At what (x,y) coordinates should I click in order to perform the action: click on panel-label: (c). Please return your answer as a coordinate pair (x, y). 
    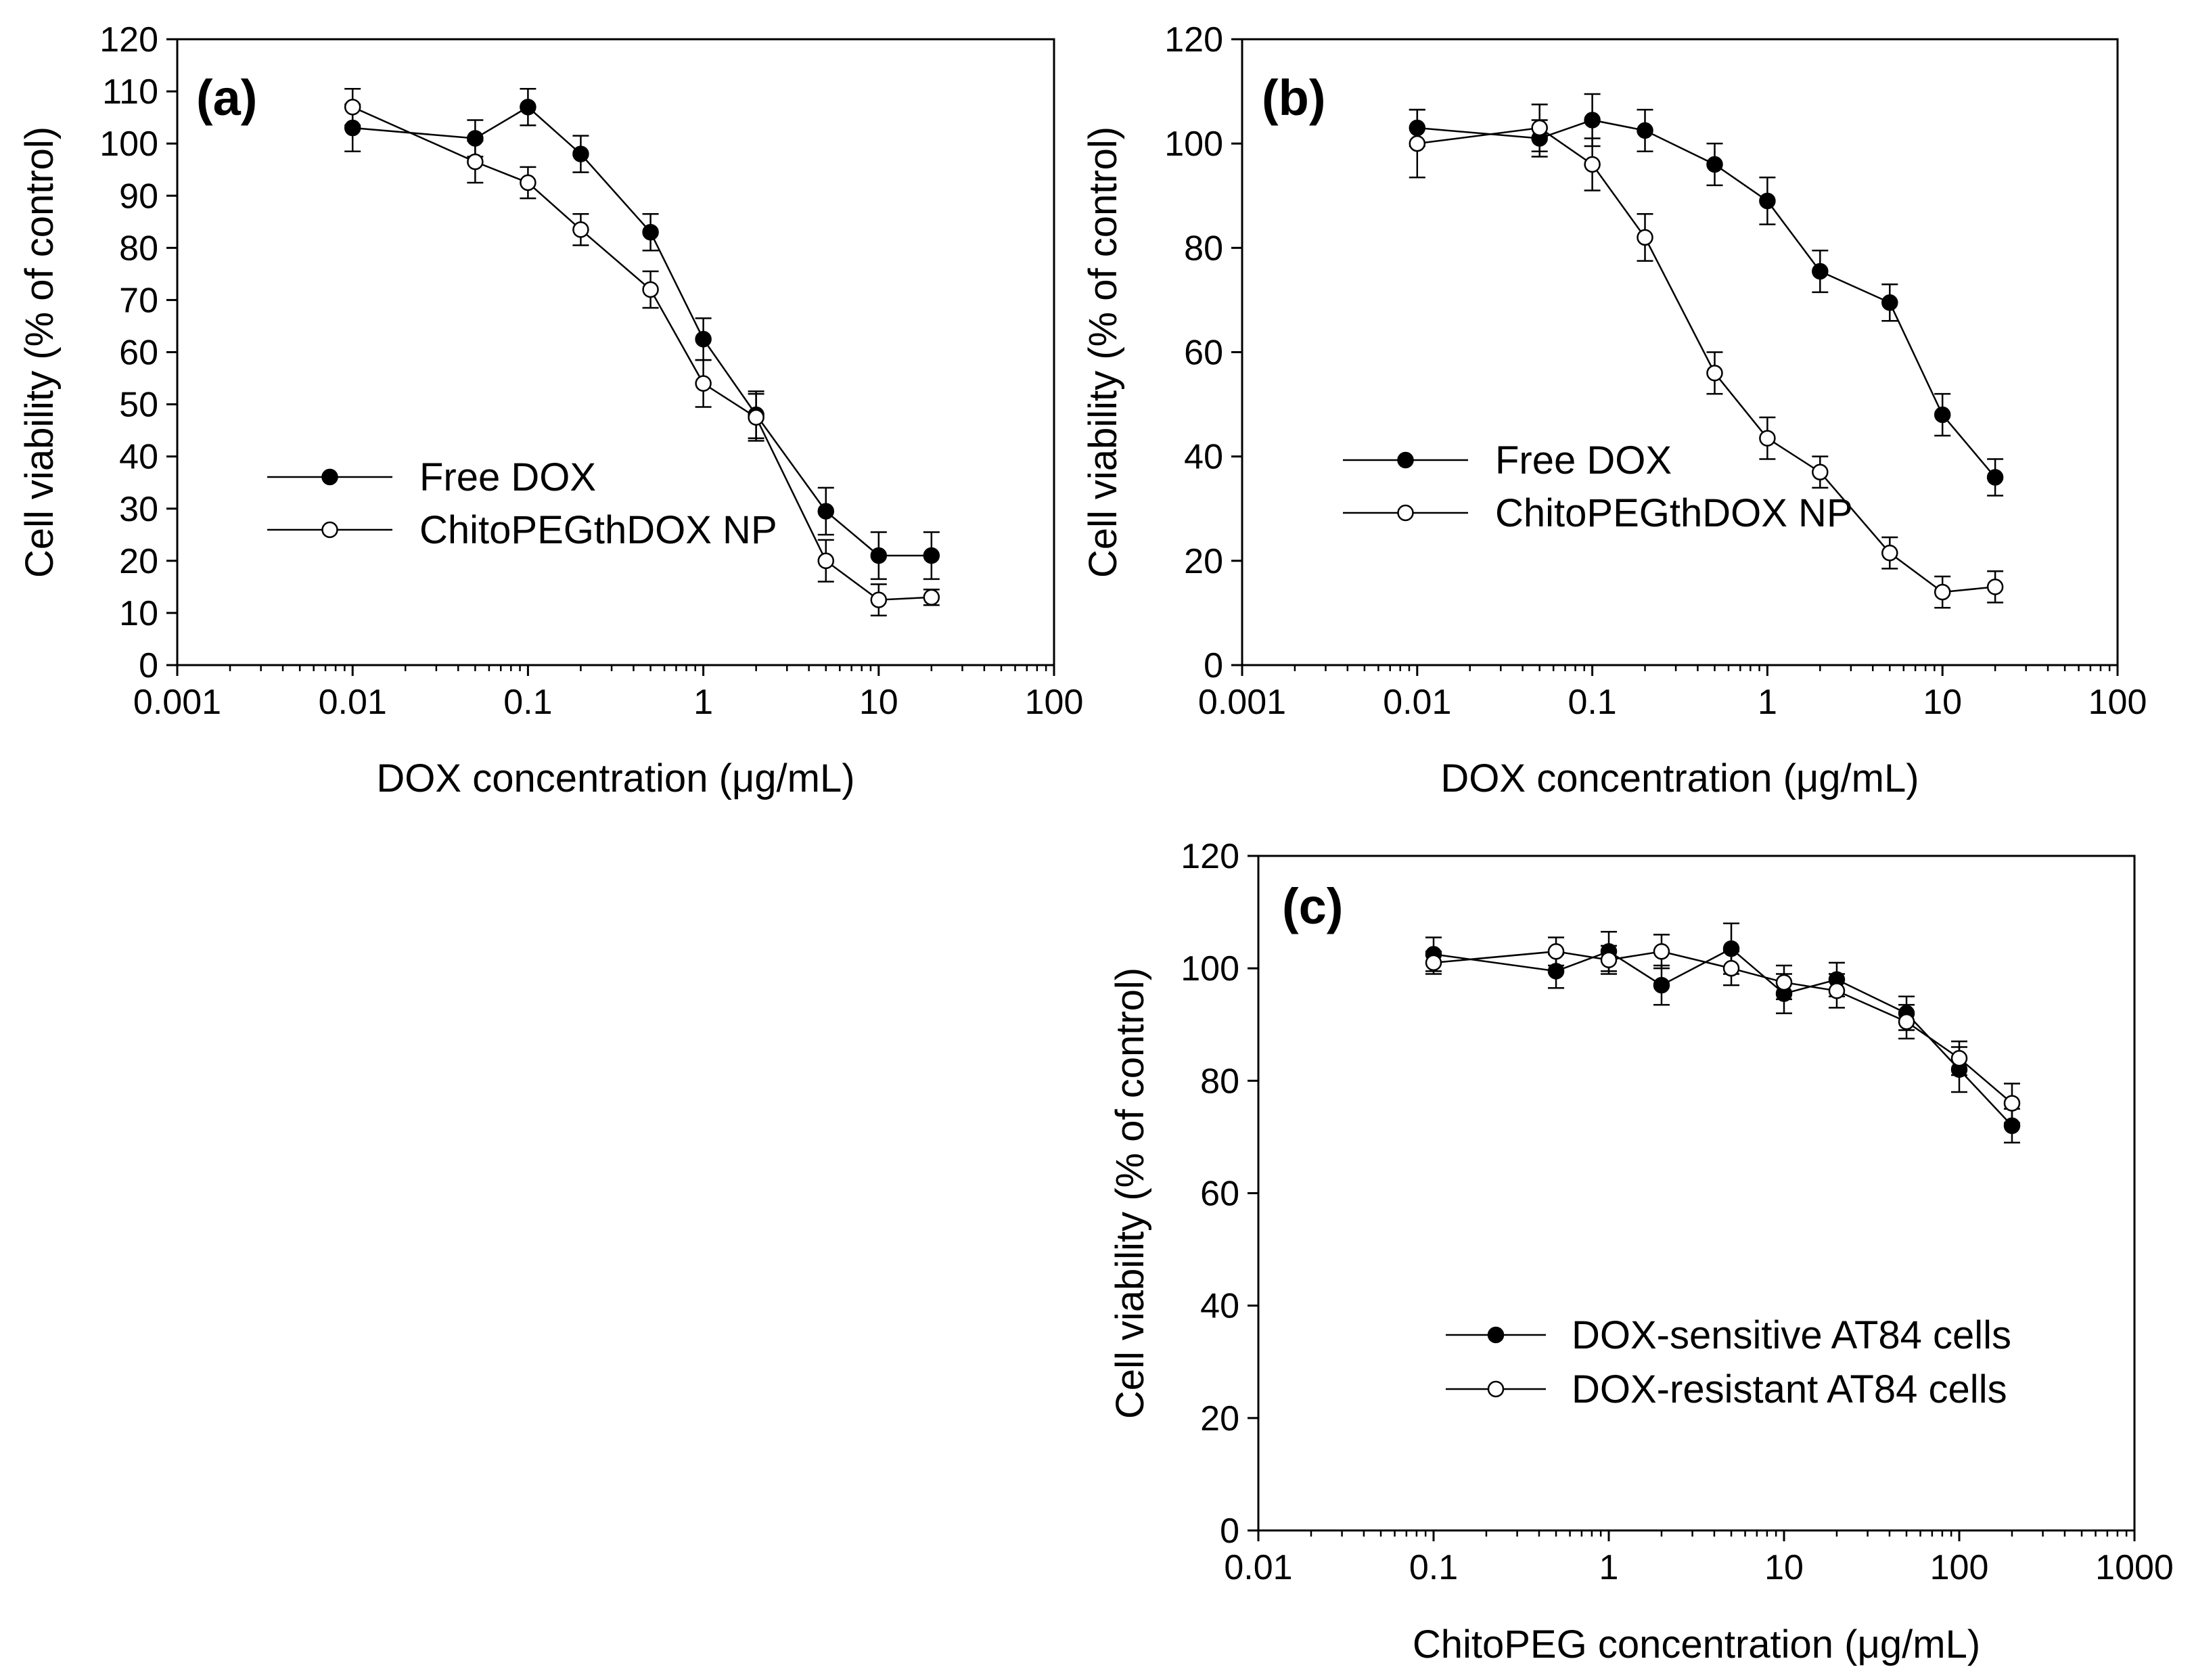
    Looking at the image, I should click on (1312, 906).